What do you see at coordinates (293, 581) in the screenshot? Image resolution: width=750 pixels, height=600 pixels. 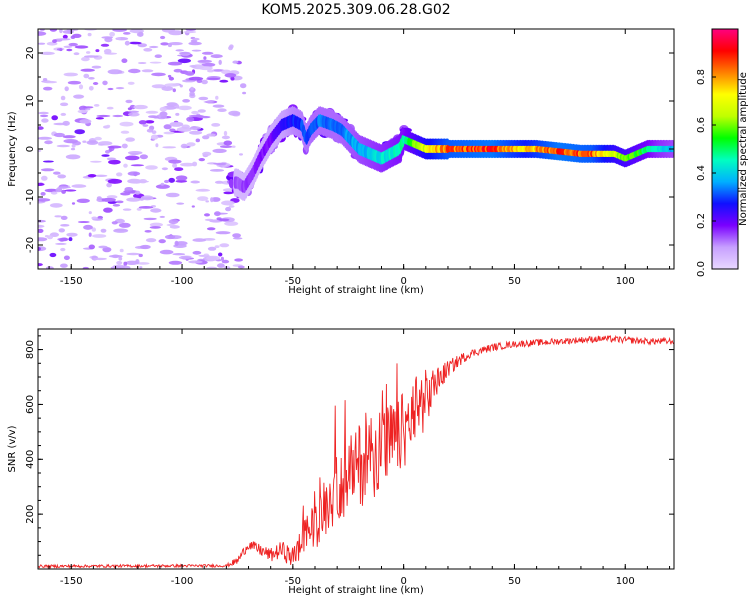 I see `x-tick-label: -50` at bounding box center [293, 581].